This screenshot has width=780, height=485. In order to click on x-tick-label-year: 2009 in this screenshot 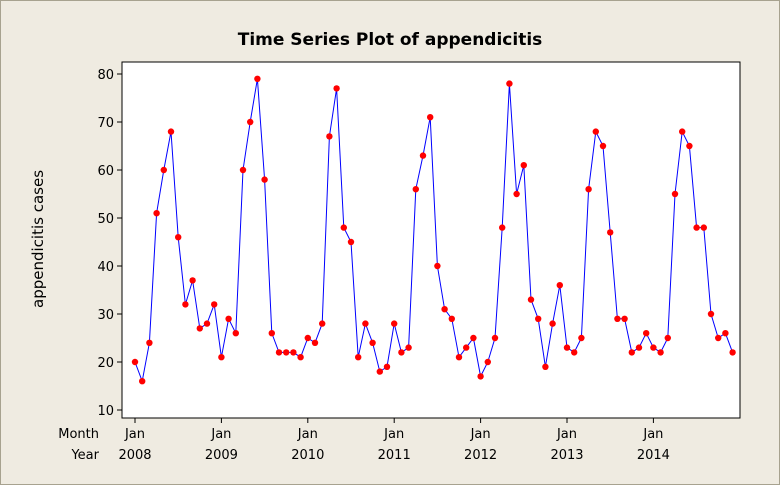, I will do `click(221, 455)`.